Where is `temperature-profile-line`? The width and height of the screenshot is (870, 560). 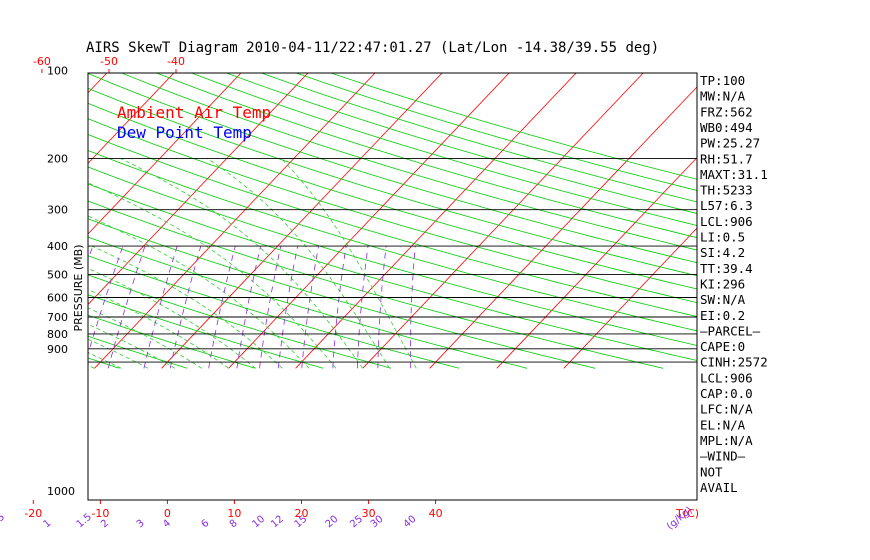
temperature-profile-line is located at coordinates (18, 216).